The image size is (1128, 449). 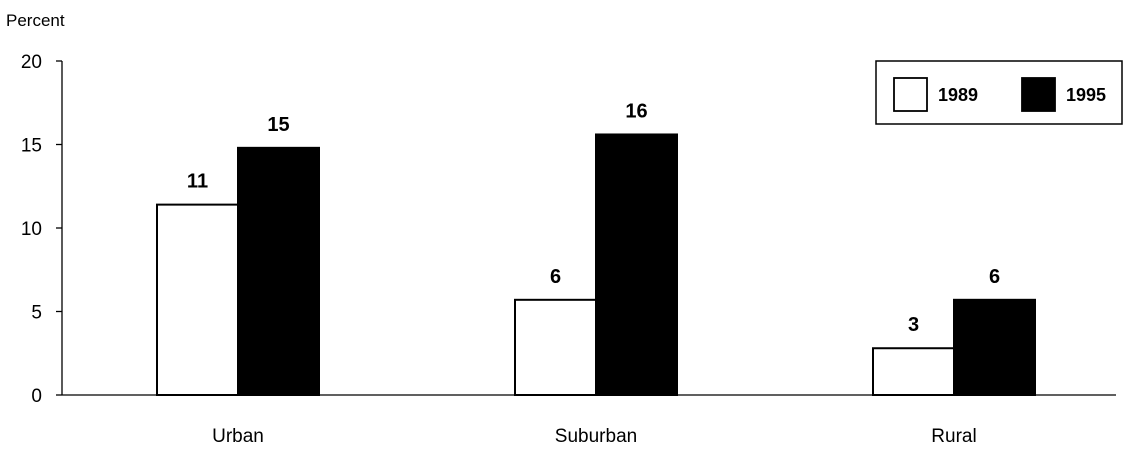 What do you see at coordinates (278, 271) in the screenshot?
I see `bar-1995-urban` at bounding box center [278, 271].